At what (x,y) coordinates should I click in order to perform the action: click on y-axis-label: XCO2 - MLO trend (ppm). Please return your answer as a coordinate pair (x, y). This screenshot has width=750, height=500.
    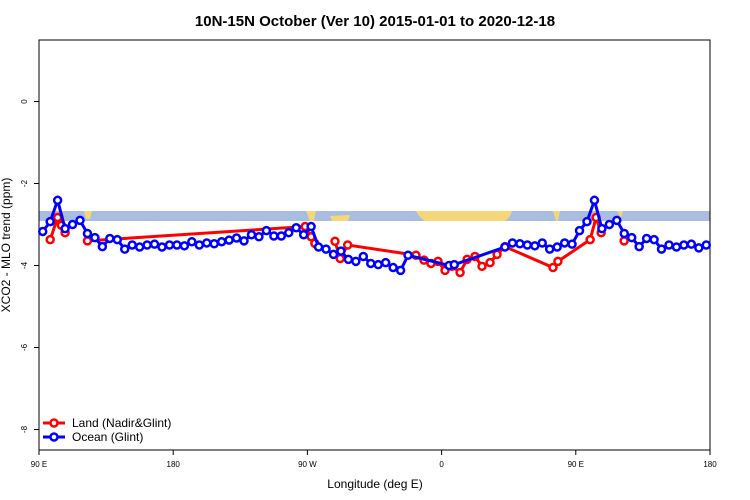
    Looking at the image, I should click on (6, 245).